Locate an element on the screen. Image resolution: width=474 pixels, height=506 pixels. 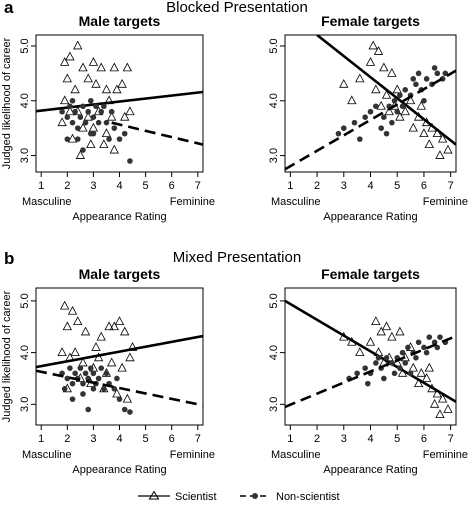
plot-frame is located at coordinates (370, 103).